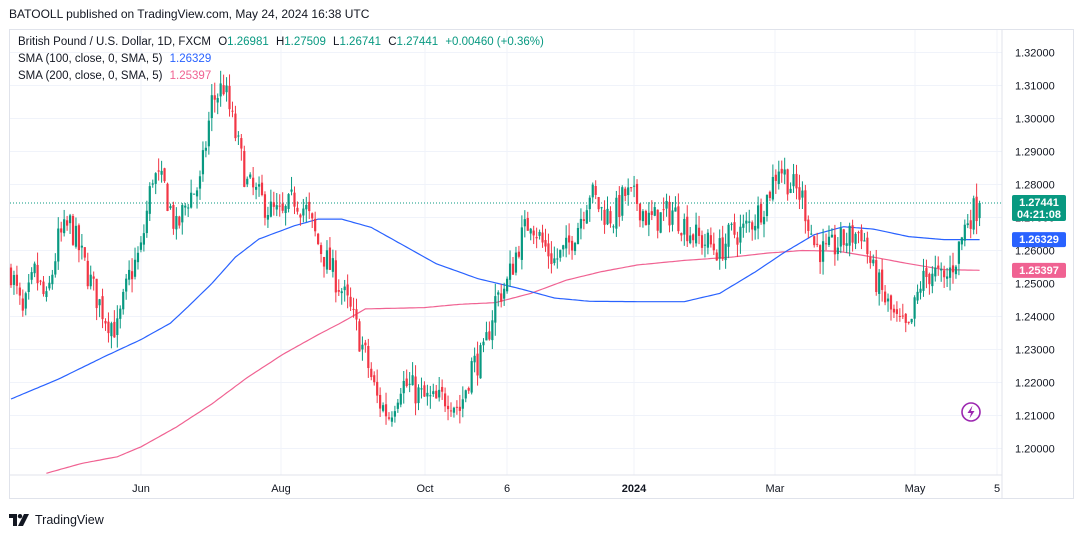 The width and height of the screenshot is (1080, 538). What do you see at coordinates (392, 42) in the screenshot?
I see `close-label: C` at bounding box center [392, 42].